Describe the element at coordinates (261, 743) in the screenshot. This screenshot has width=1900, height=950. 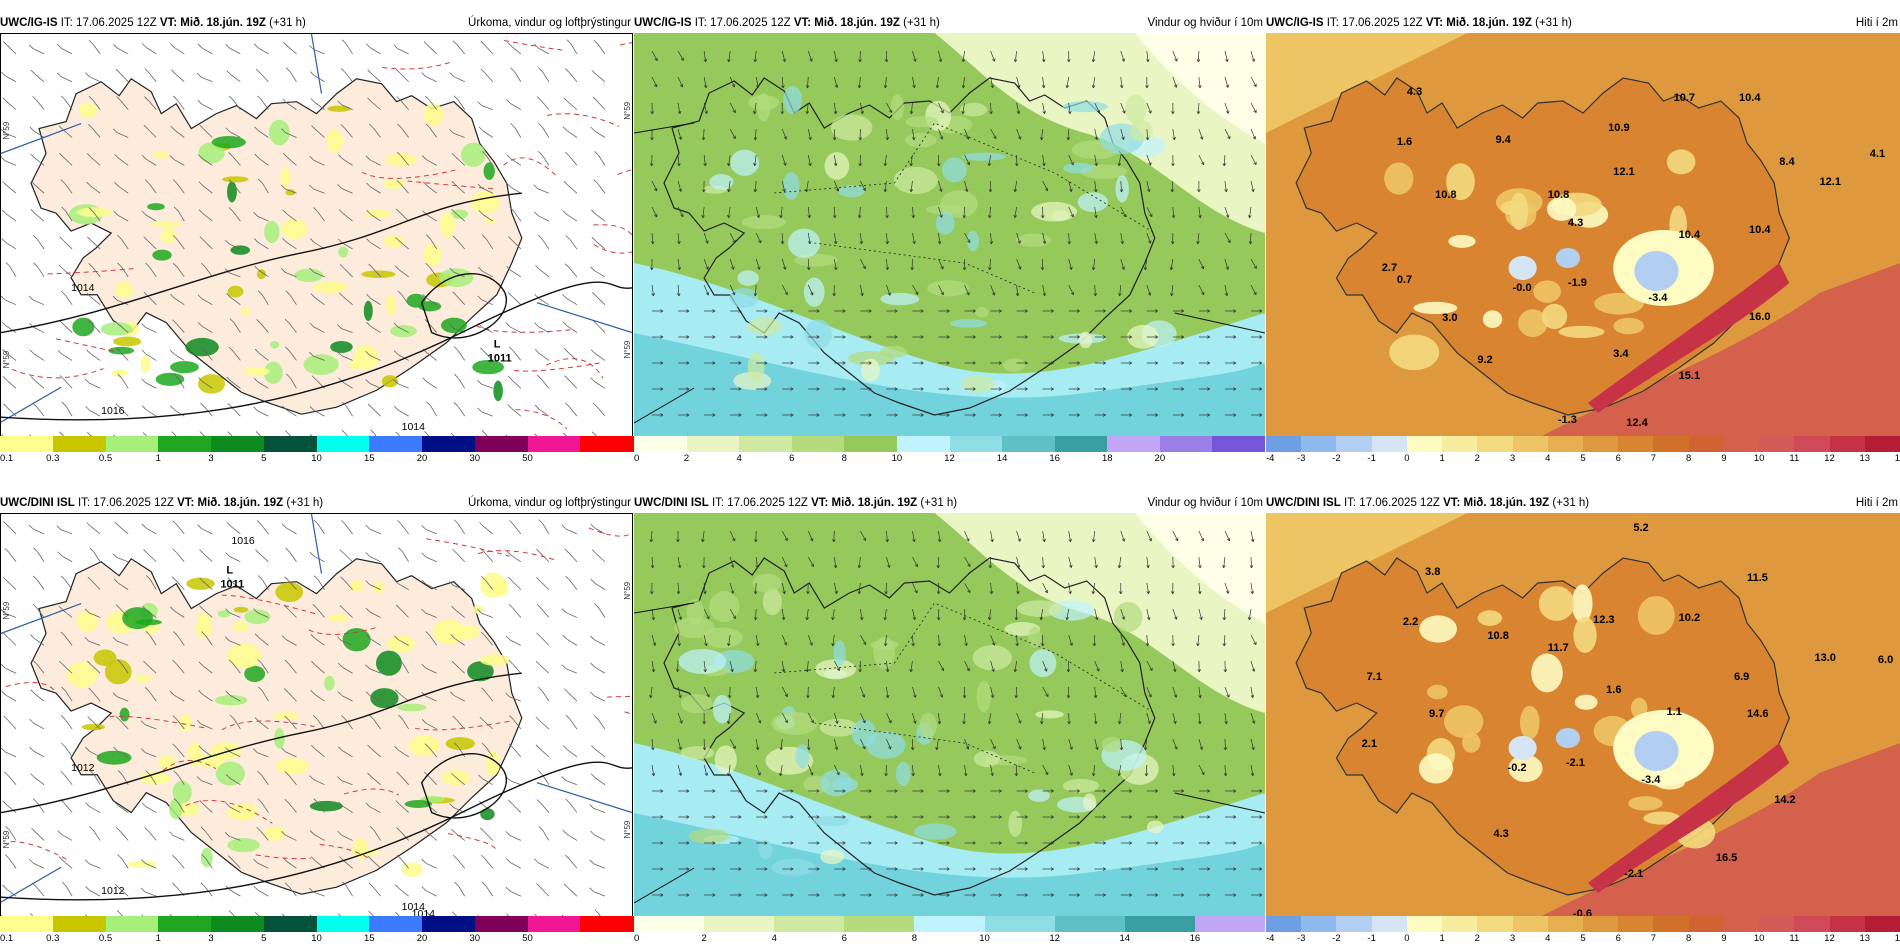
I see `isobar-line` at that location.